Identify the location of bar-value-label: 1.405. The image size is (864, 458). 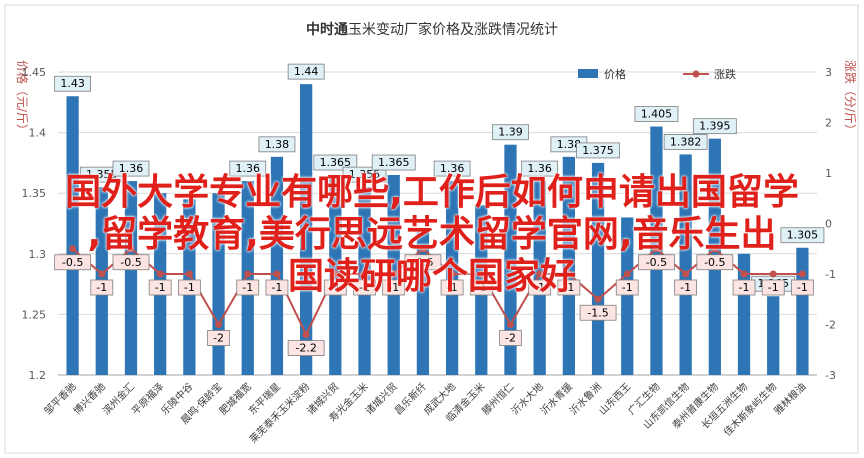
(657, 114).